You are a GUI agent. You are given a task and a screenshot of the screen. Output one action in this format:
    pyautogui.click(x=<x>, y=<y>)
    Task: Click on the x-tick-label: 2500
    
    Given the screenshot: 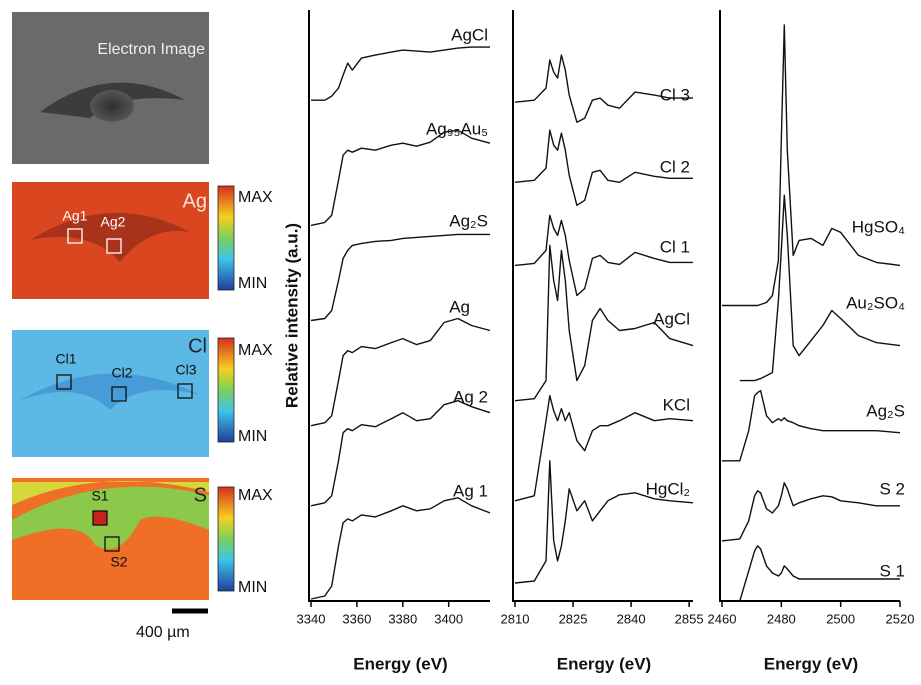 What is the action you would take?
    pyautogui.click(x=840, y=618)
    